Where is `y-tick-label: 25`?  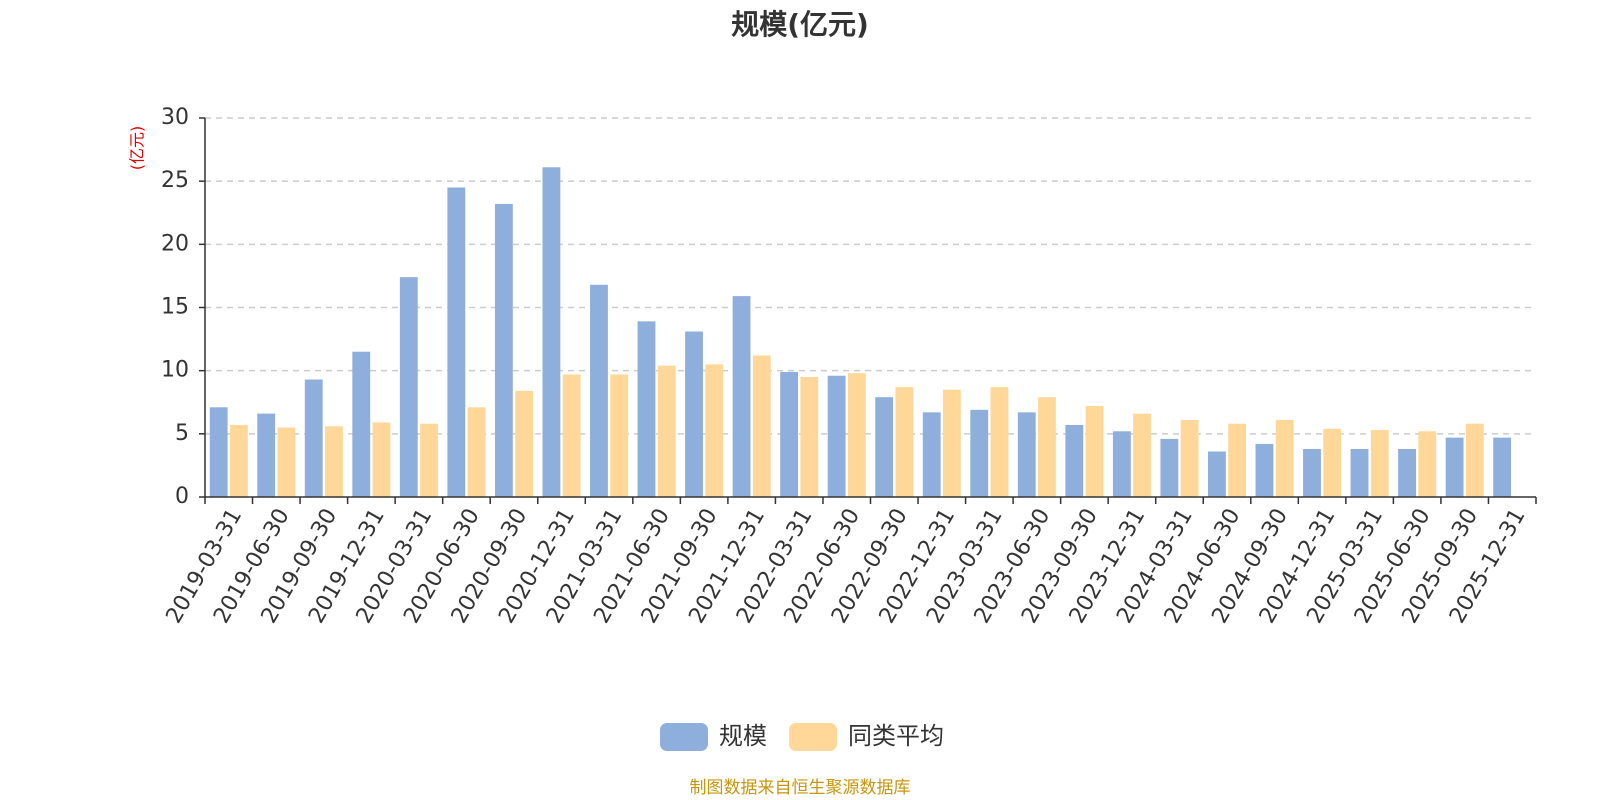
y-tick-label: 25 is located at coordinates (175, 180).